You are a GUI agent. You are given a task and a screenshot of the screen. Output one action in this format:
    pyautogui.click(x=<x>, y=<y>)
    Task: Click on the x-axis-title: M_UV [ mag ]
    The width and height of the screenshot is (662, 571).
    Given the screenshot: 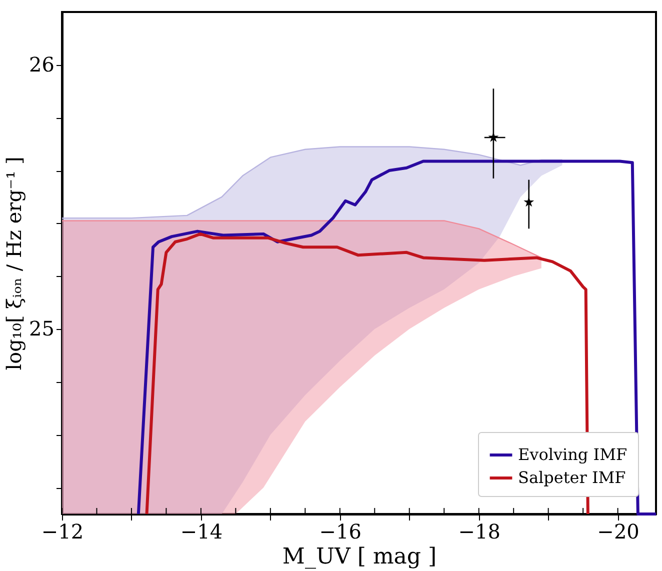 What is the action you would take?
    pyautogui.click(x=359, y=557)
    